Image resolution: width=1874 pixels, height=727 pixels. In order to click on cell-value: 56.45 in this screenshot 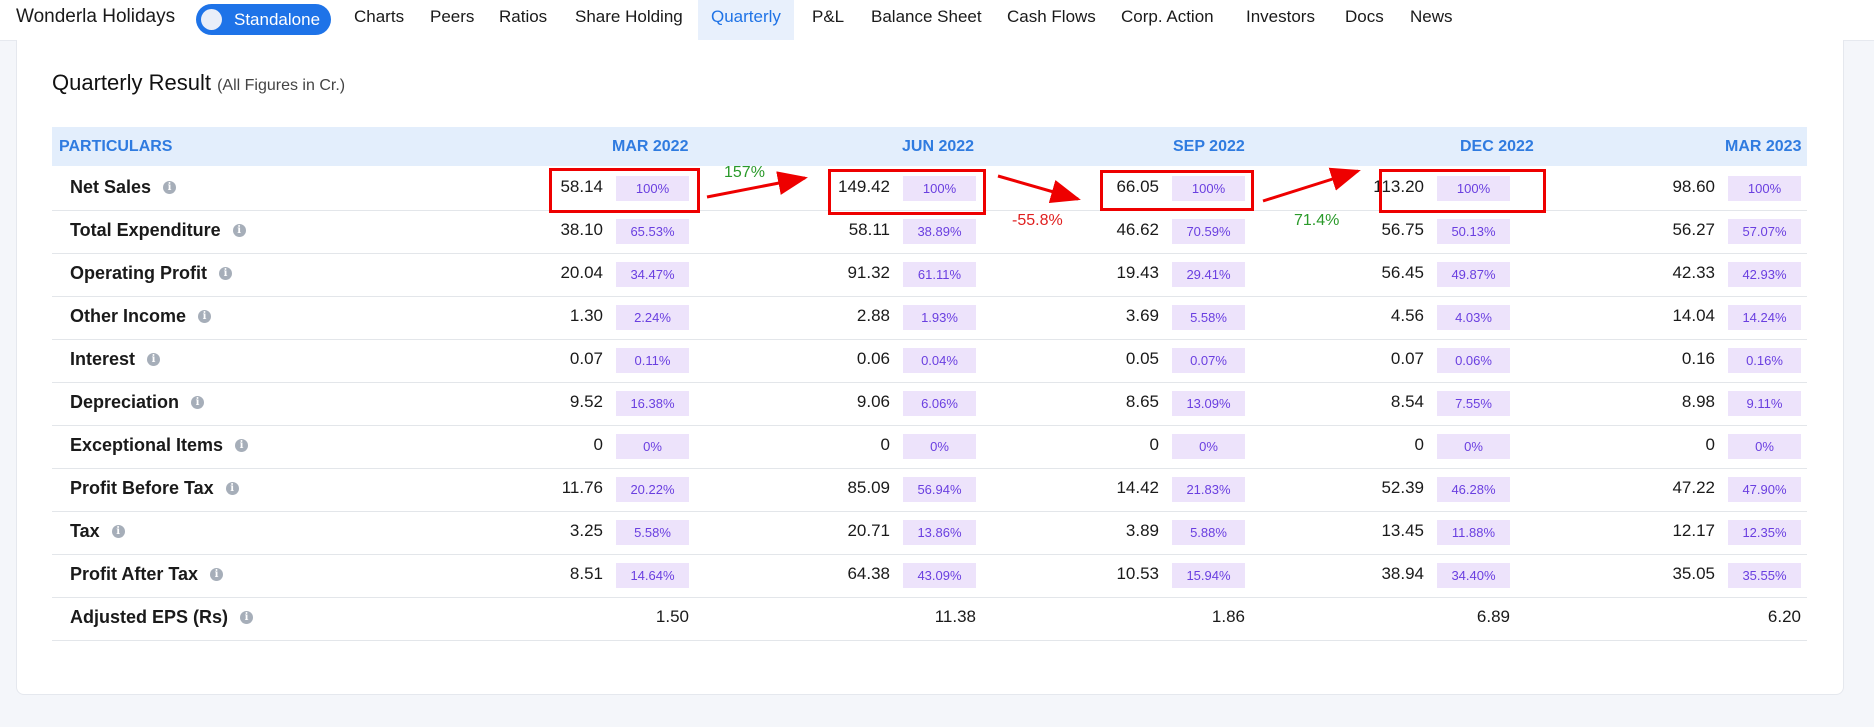, I will do `click(1402, 272)`.